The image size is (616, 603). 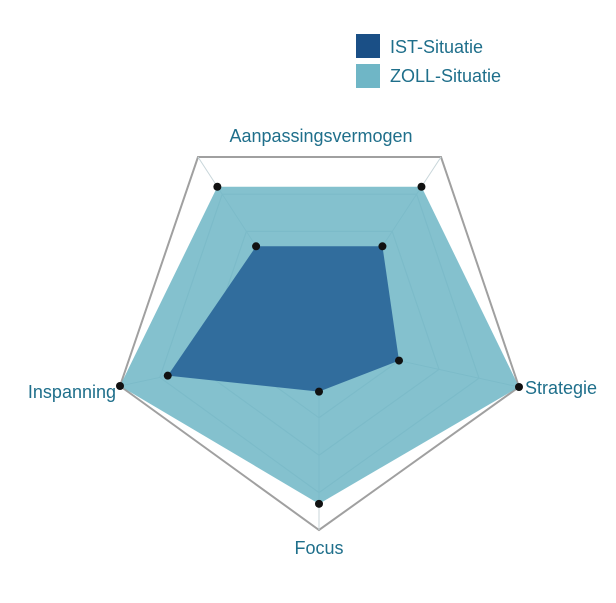 What do you see at coordinates (436, 47) in the screenshot?
I see `legend-label-ist: IST-Situatie` at bounding box center [436, 47].